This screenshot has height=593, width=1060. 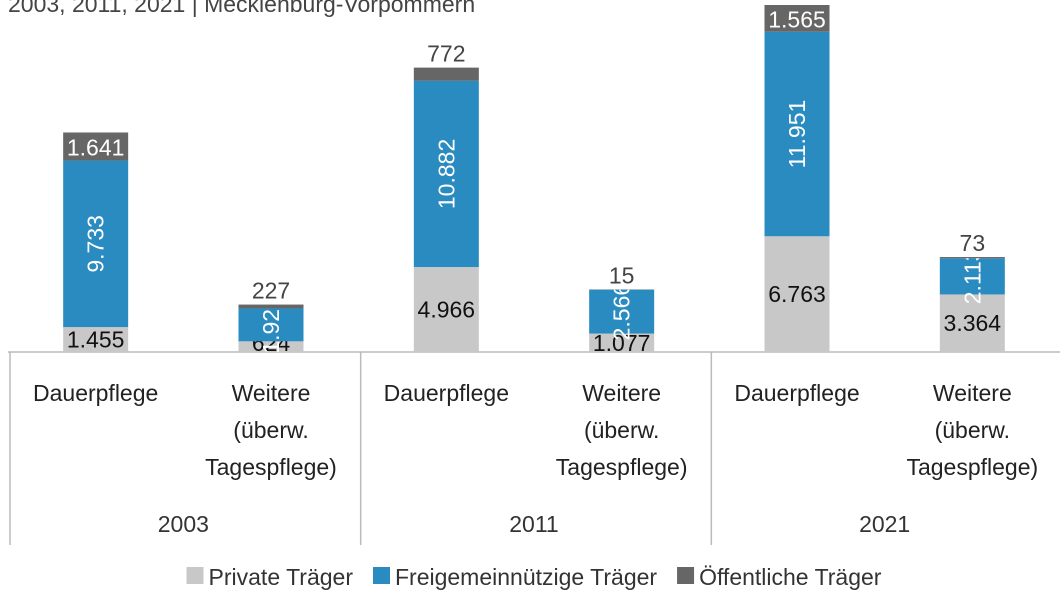 I want to click on group-label: 2021, so click(x=885, y=524).